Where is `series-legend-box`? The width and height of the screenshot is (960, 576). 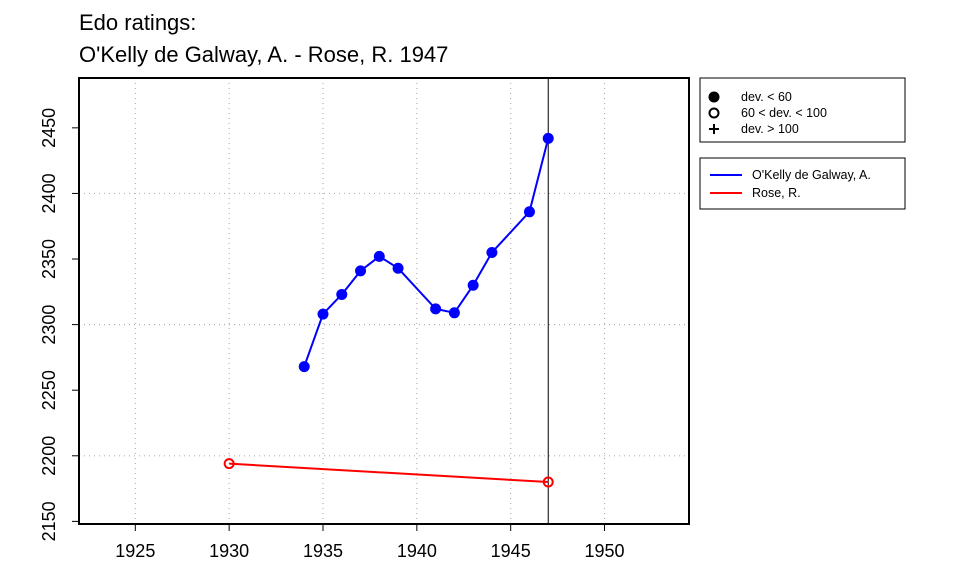 series-legend-box is located at coordinates (802, 183).